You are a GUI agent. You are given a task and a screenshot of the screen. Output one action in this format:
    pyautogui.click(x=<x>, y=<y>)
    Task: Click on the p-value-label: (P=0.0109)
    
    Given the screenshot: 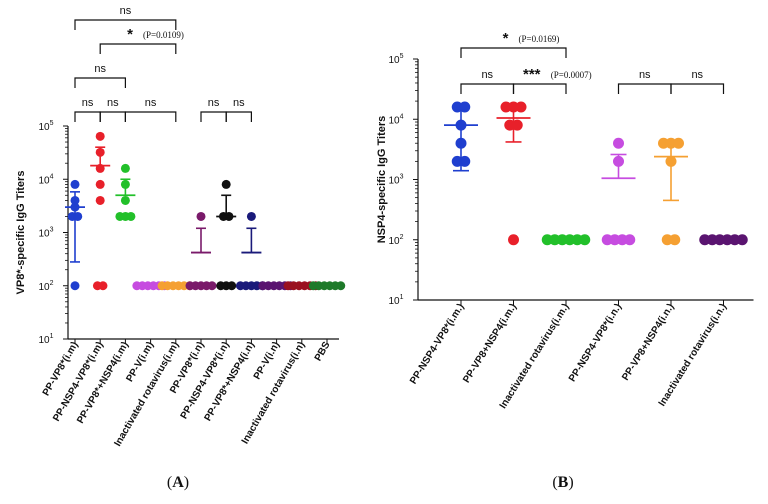 What is the action you would take?
    pyautogui.click(x=163, y=35)
    